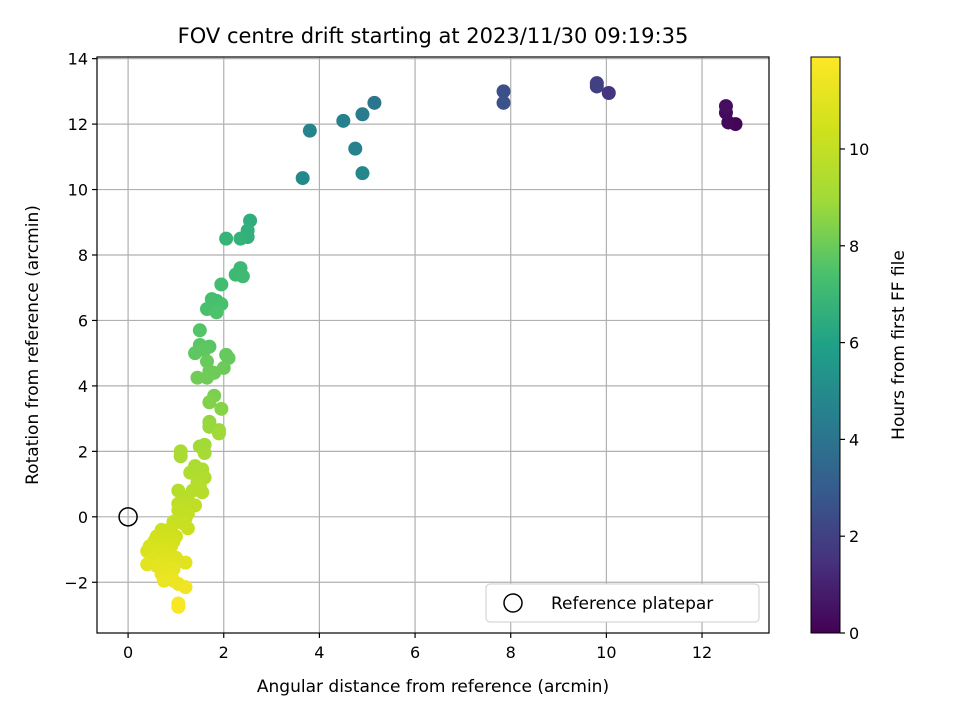  What do you see at coordinates (854, 391) in the screenshot?
I see `colorbar-ticks: 0 2 4 6 8 10` at bounding box center [854, 391].